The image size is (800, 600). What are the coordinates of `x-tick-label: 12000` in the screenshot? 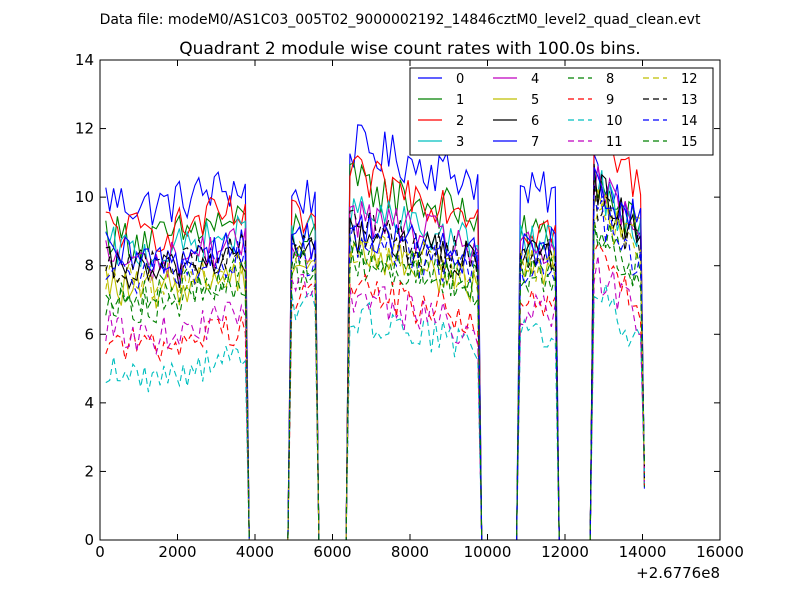 It's located at (565, 552).